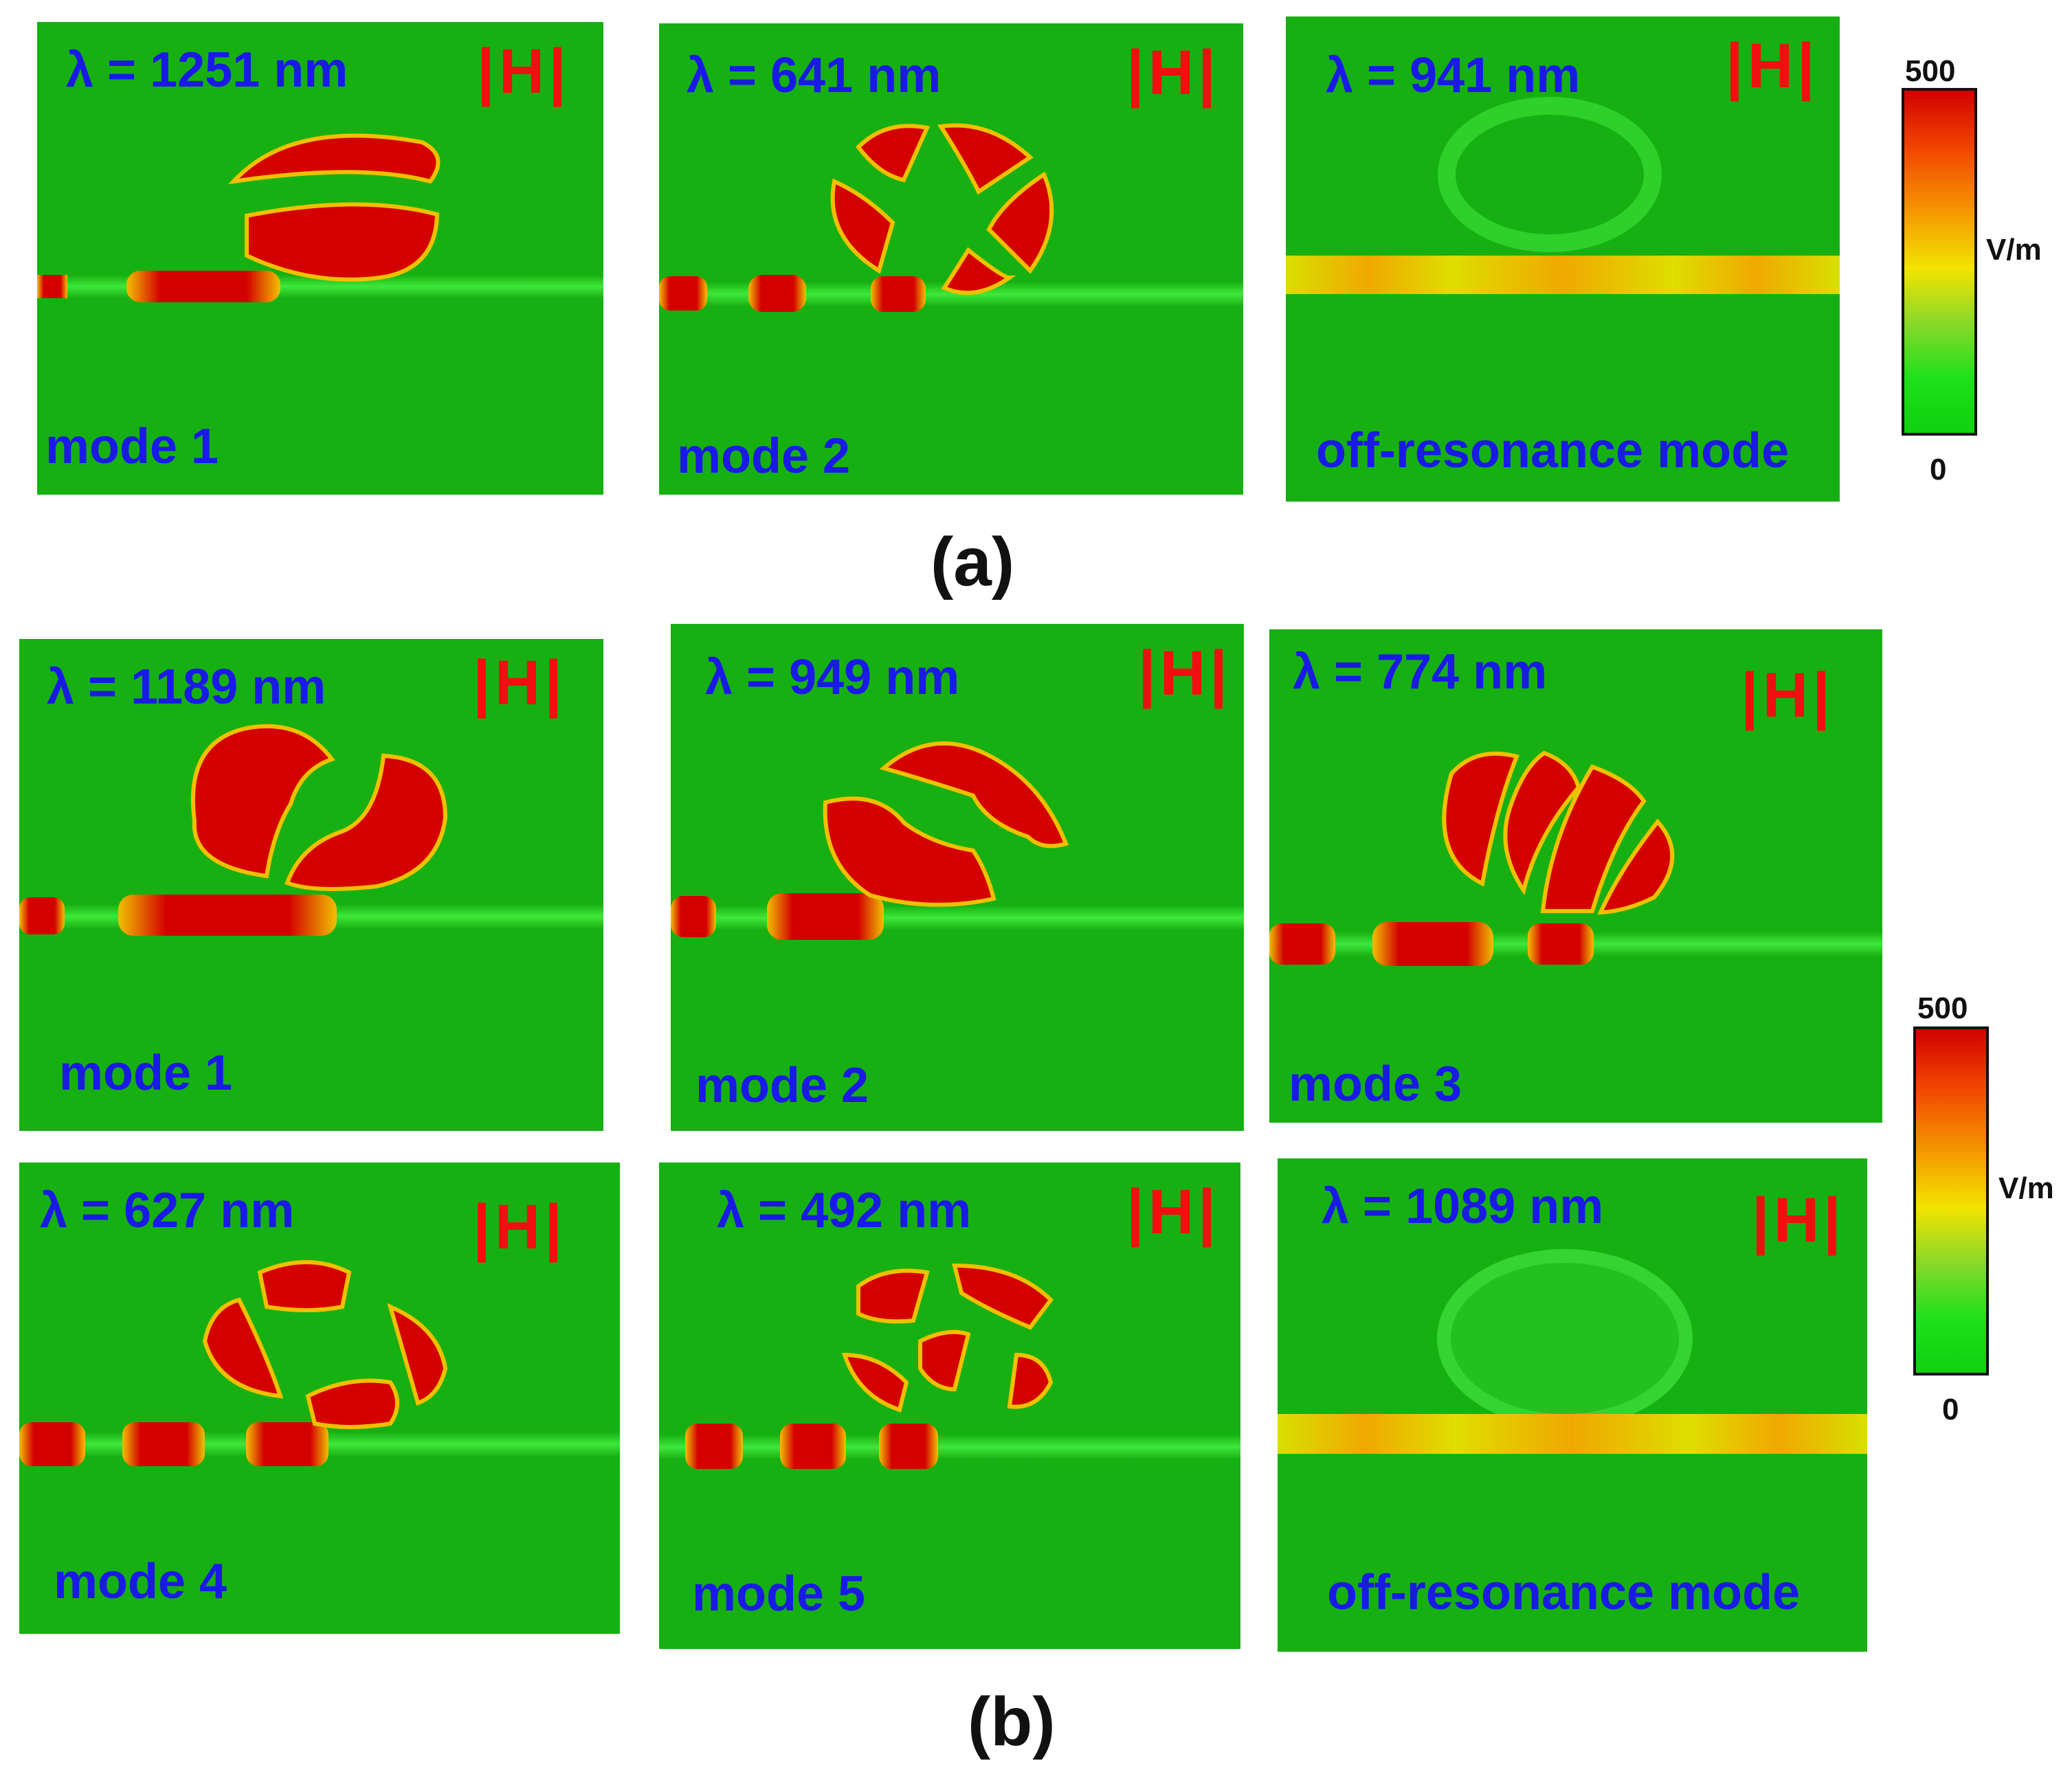 This screenshot has width=2072, height=1774. What do you see at coordinates (973, 562) in the screenshot?
I see `subfigure-label-a: (a)` at bounding box center [973, 562].